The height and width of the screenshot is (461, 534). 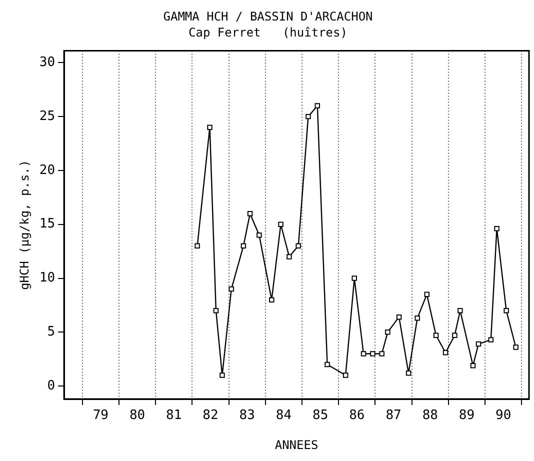 I want to click on chart-title: GAMMA HCH / BASSIN D'ARCACHON, so click(x=268, y=16).